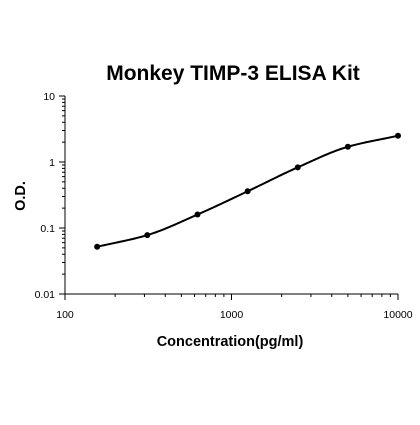 This screenshot has height=425, width=420. Describe the element at coordinates (397, 315) in the screenshot. I see `x-tick-label: 10000` at that location.